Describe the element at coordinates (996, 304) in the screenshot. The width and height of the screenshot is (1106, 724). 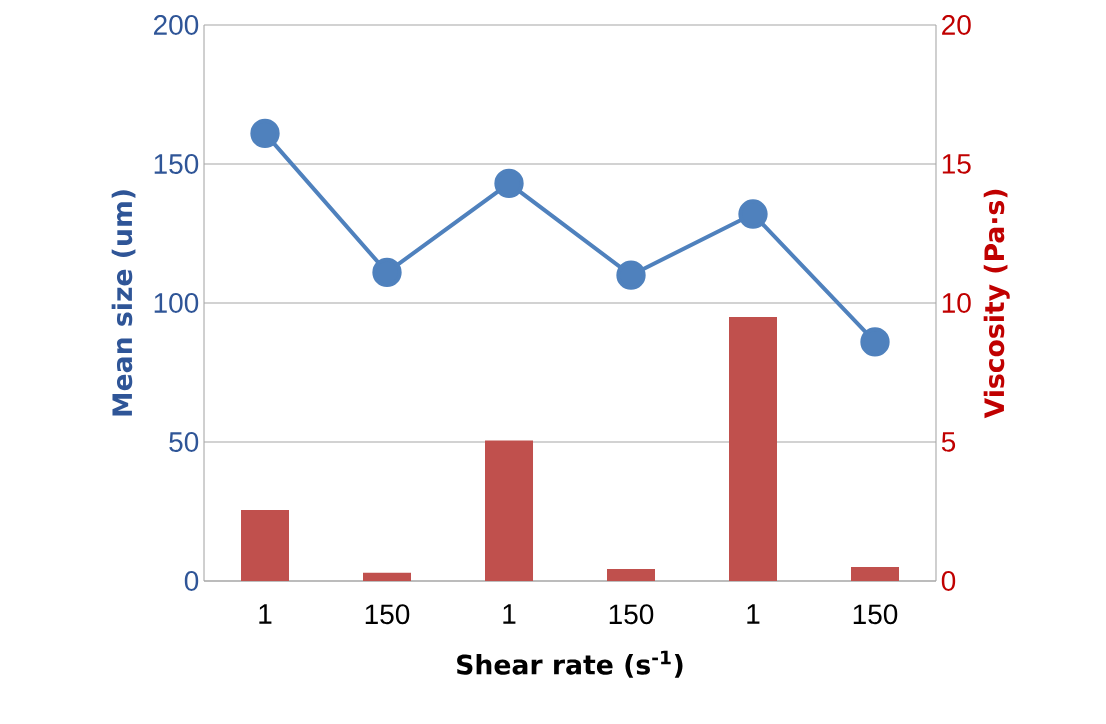
I see `y2-axis-title: Viscosity (Pa·s)` at that location.